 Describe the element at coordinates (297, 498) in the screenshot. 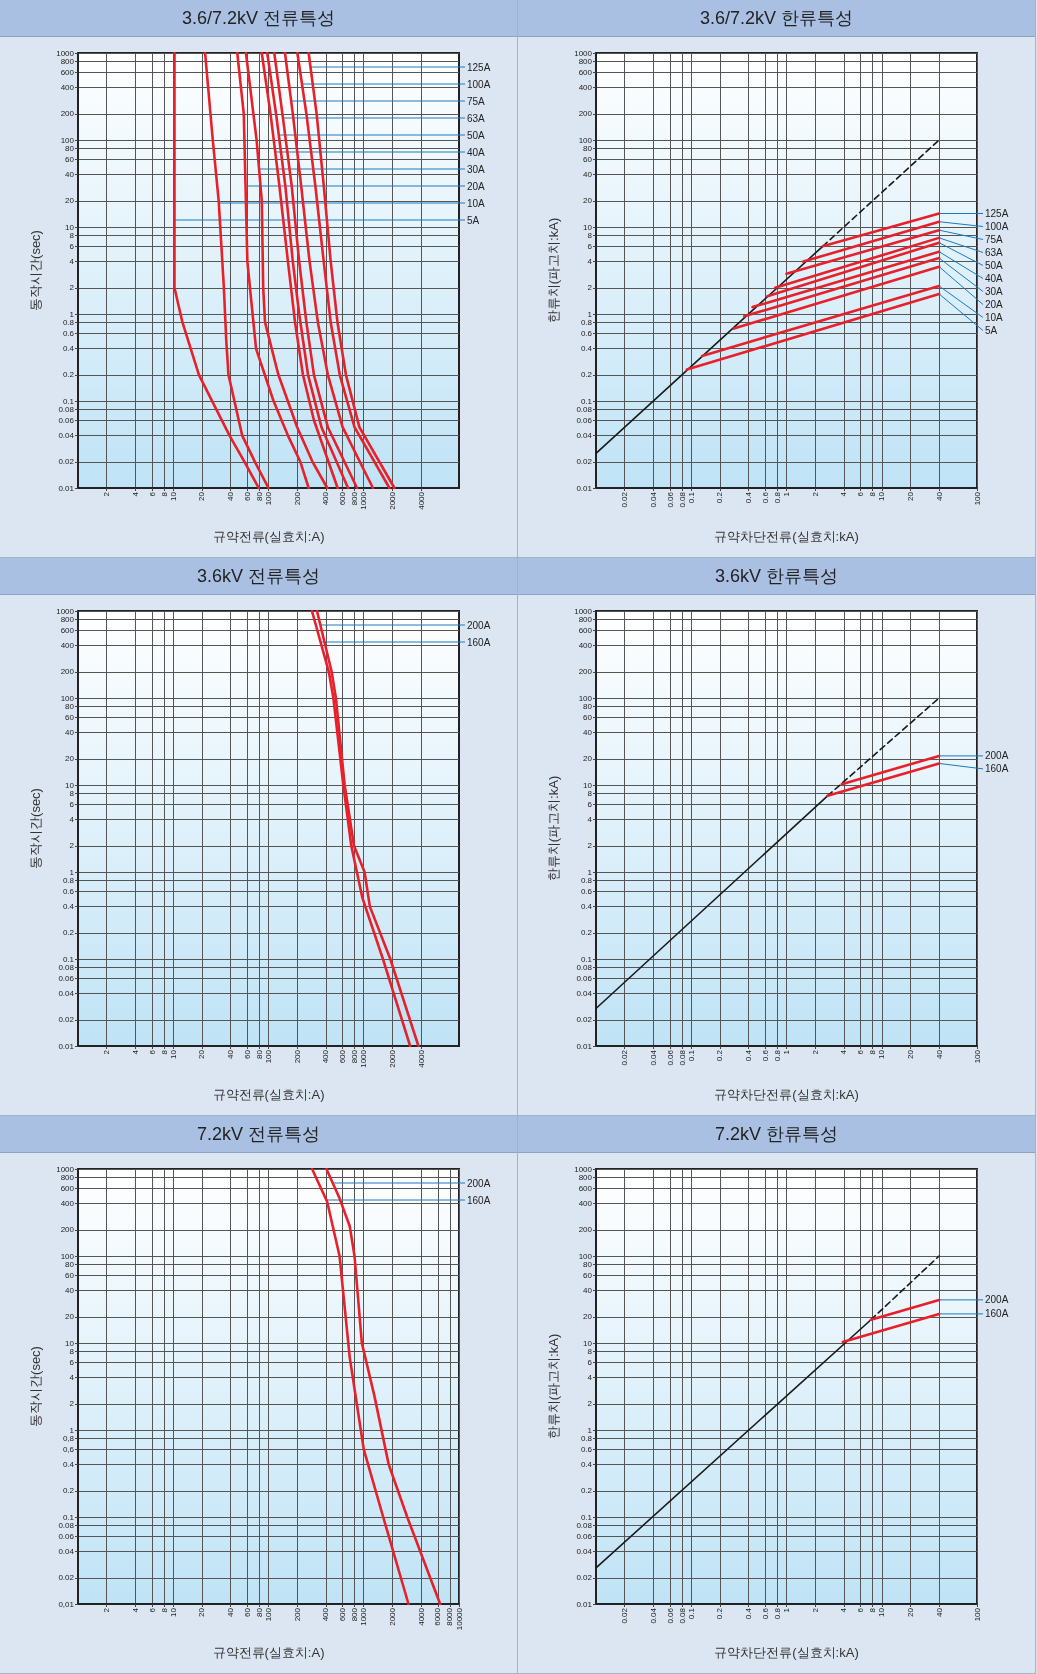

I see `x-tick-label: 200` at that location.